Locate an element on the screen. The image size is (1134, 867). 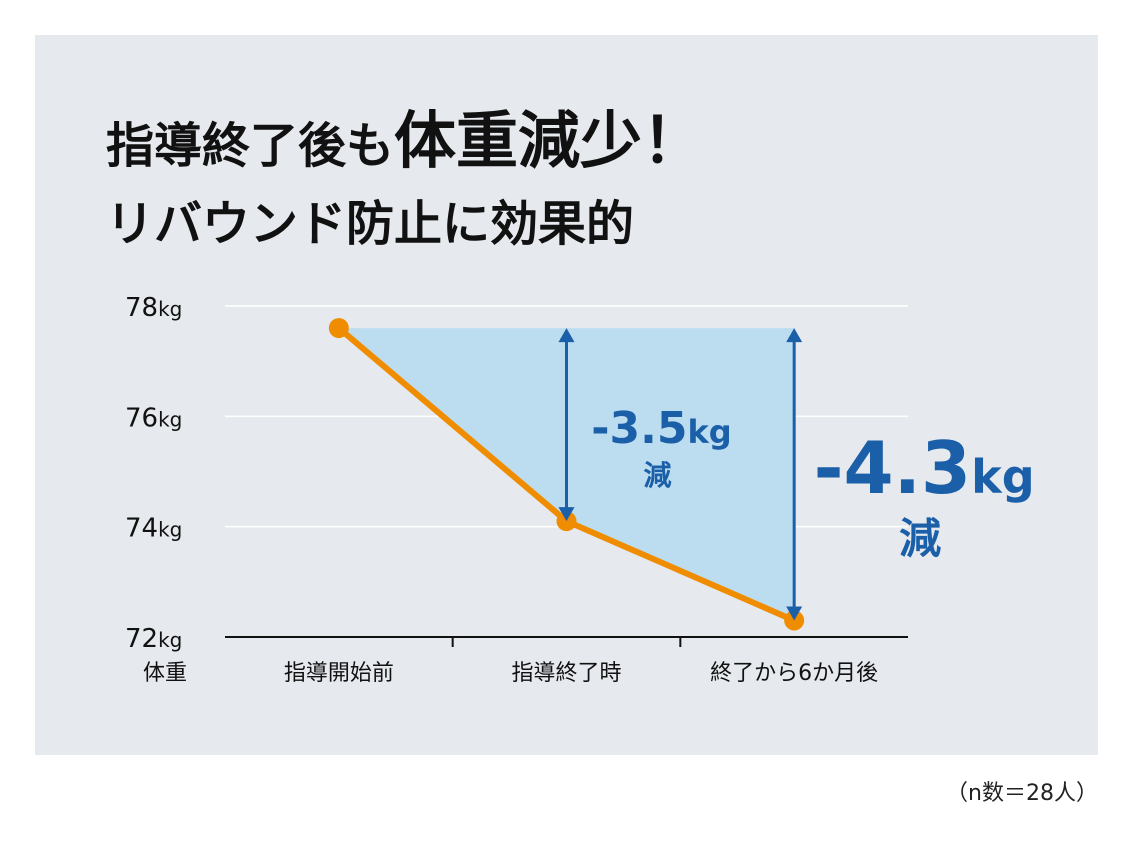
annotation-label: -4.3kg is located at coordinates (924, 468).